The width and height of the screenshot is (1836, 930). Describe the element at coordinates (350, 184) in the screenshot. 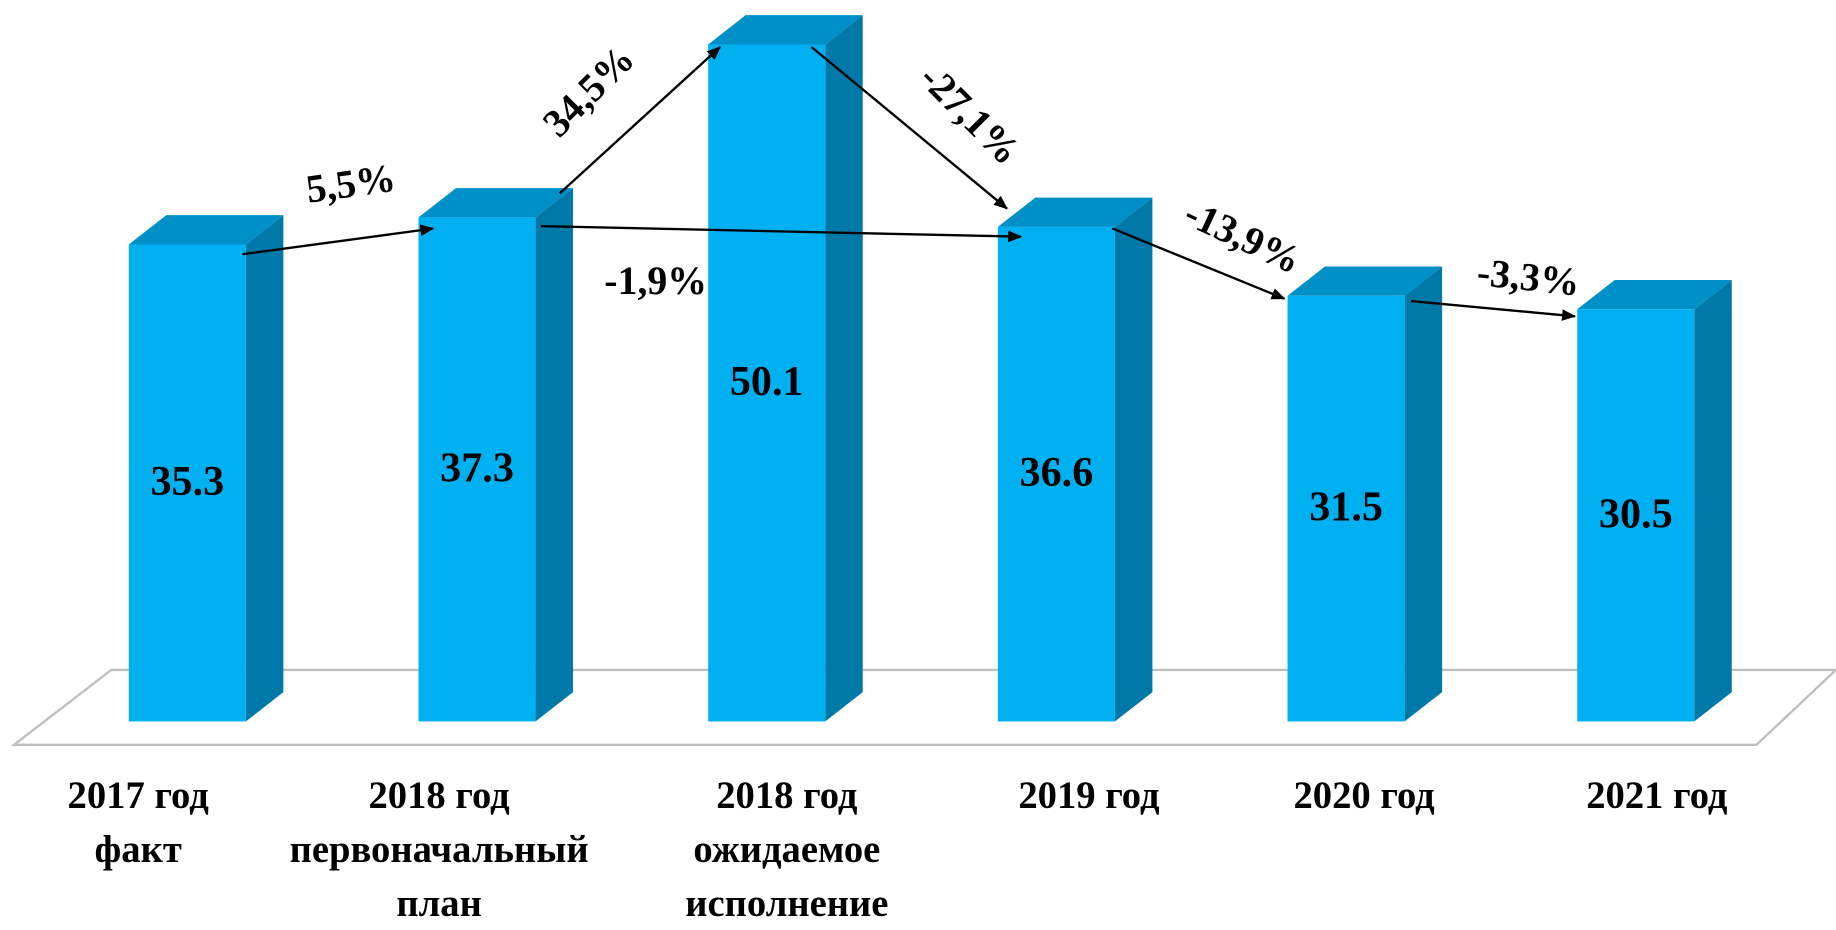

I see `annotation: 5,5%` at that location.